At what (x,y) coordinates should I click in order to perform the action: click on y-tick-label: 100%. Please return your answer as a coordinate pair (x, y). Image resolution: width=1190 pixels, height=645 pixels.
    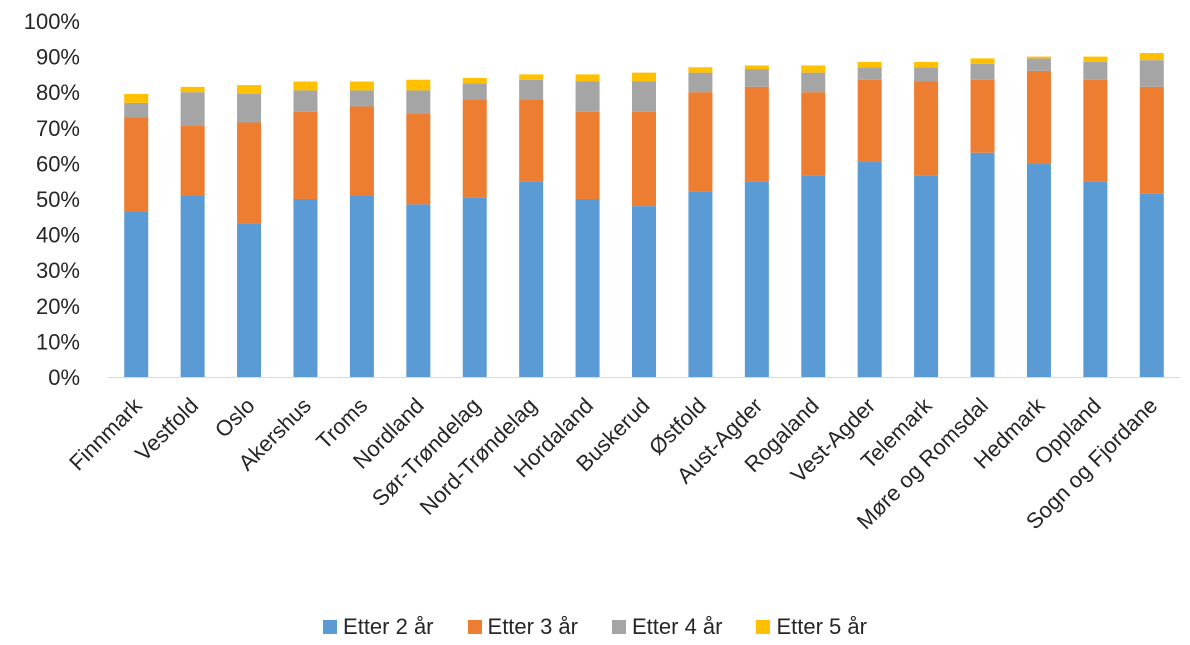
    Looking at the image, I should click on (52, 21).